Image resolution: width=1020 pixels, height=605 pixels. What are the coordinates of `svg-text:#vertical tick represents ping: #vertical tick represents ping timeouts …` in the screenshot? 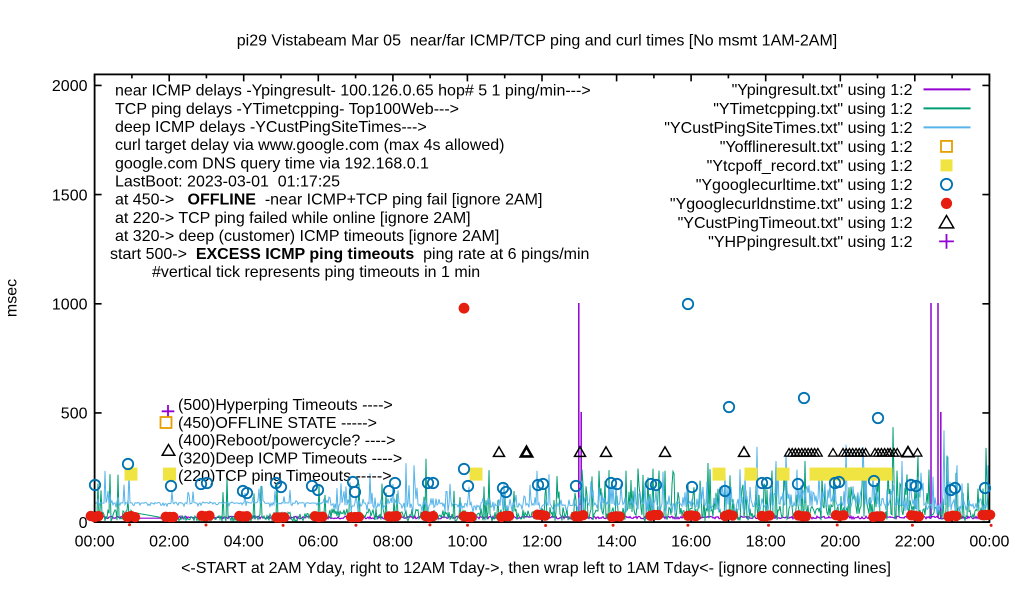 It's located at (316, 272).